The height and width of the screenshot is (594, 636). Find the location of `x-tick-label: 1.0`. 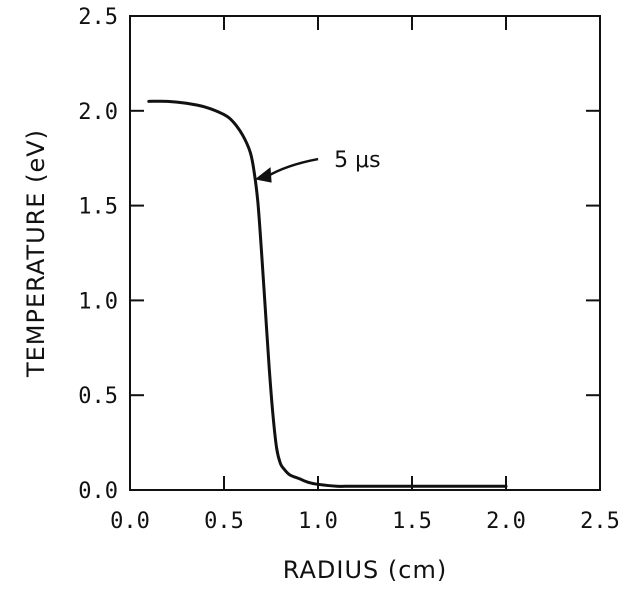

x-tick-label: 1.0 is located at coordinates (318, 521).